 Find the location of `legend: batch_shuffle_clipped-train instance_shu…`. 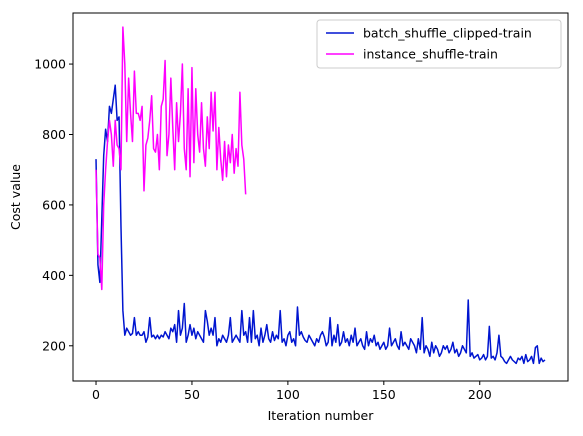

legend: batch_shuffle_clipped-train instance_shu… is located at coordinates (439, 44).